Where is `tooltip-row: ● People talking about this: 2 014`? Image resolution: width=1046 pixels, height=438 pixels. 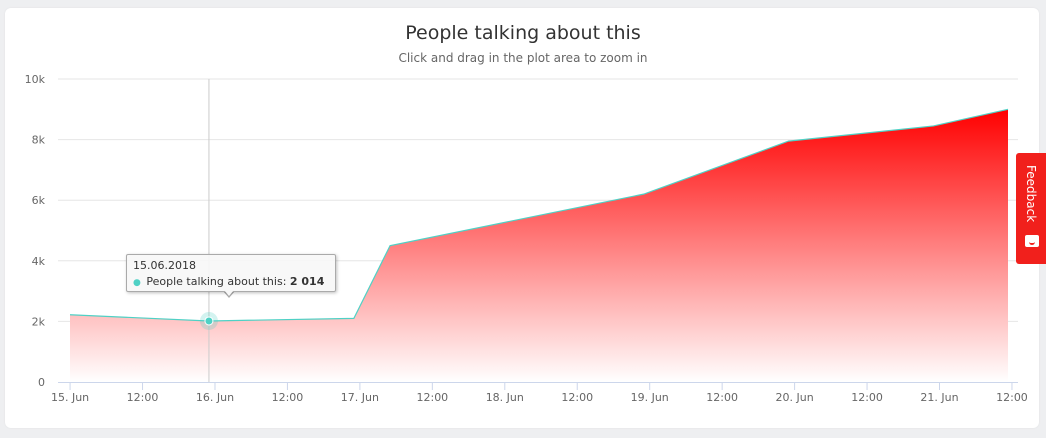 tooltip-row: ● People talking about this: 2 014 is located at coordinates (231, 282).